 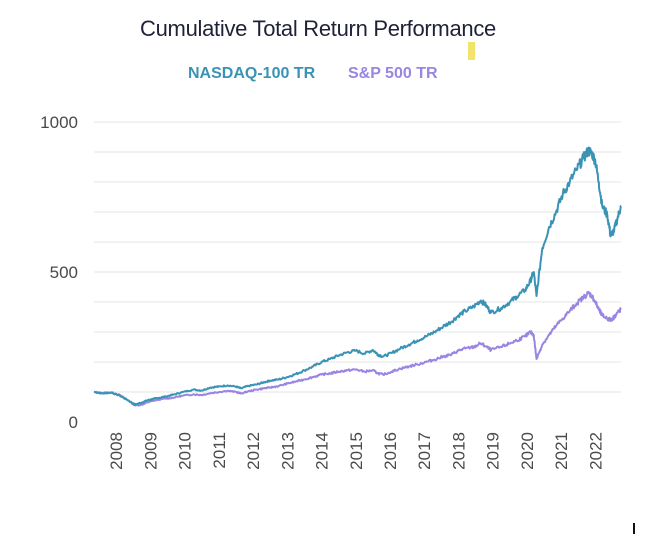 What do you see at coordinates (185, 451) in the screenshot?
I see `x-tick-label: 2010` at bounding box center [185, 451].